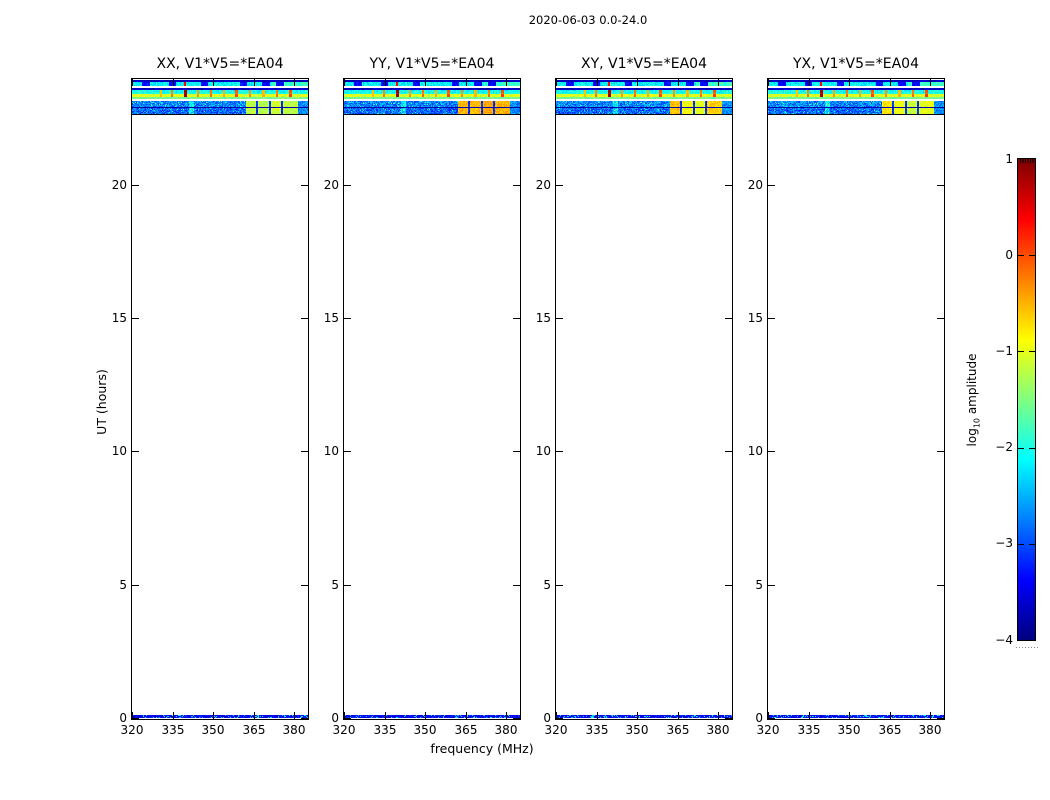 This screenshot has width=1050, height=800. I want to click on panel-yx, so click(856, 399).